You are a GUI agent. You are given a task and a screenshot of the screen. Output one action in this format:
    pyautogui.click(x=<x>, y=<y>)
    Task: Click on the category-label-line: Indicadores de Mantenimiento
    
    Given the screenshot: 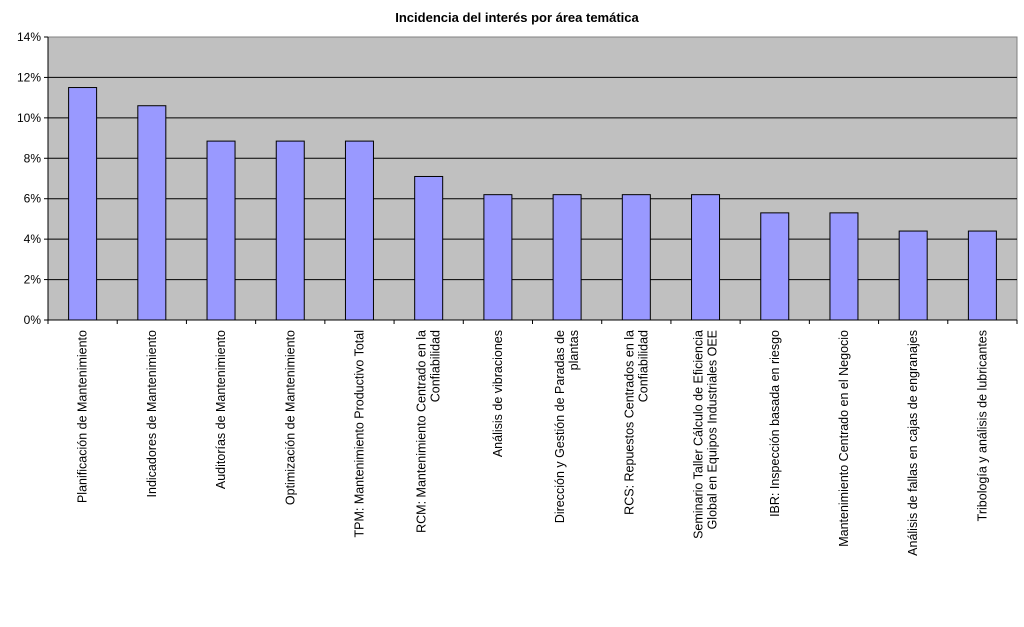 What is the action you would take?
    pyautogui.click(x=152, y=414)
    